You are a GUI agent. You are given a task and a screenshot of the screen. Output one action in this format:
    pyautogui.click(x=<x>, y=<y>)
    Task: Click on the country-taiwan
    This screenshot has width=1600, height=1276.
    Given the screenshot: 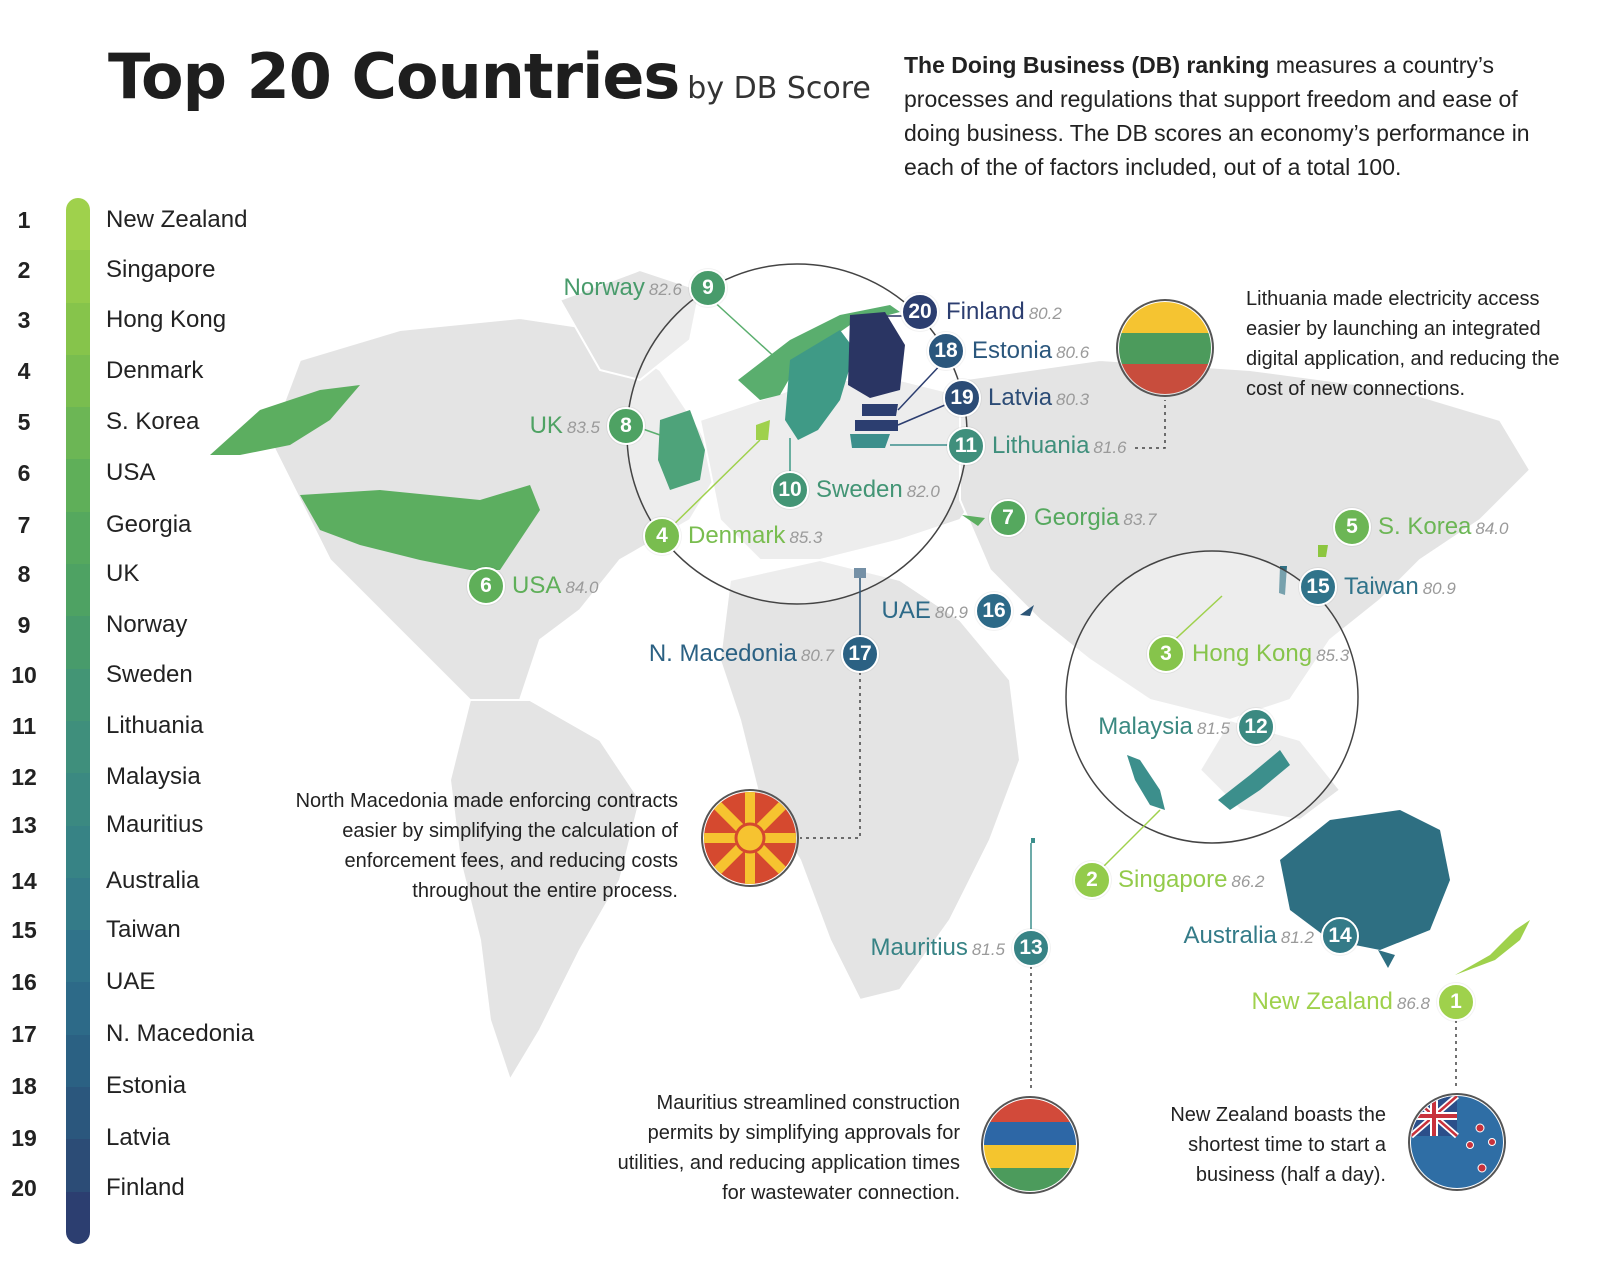 What is the action you would take?
    pyautogui.click(x=1283, y=580)
    